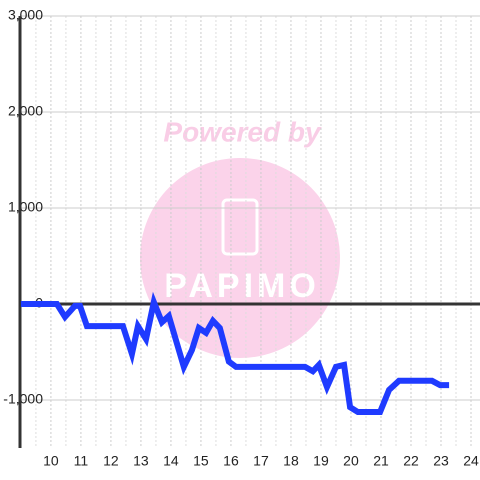 The image size is (480, 480). Describe the element at coordinates (381, 461) in the screenshot. I see `x-tick-label: 21` at that location.